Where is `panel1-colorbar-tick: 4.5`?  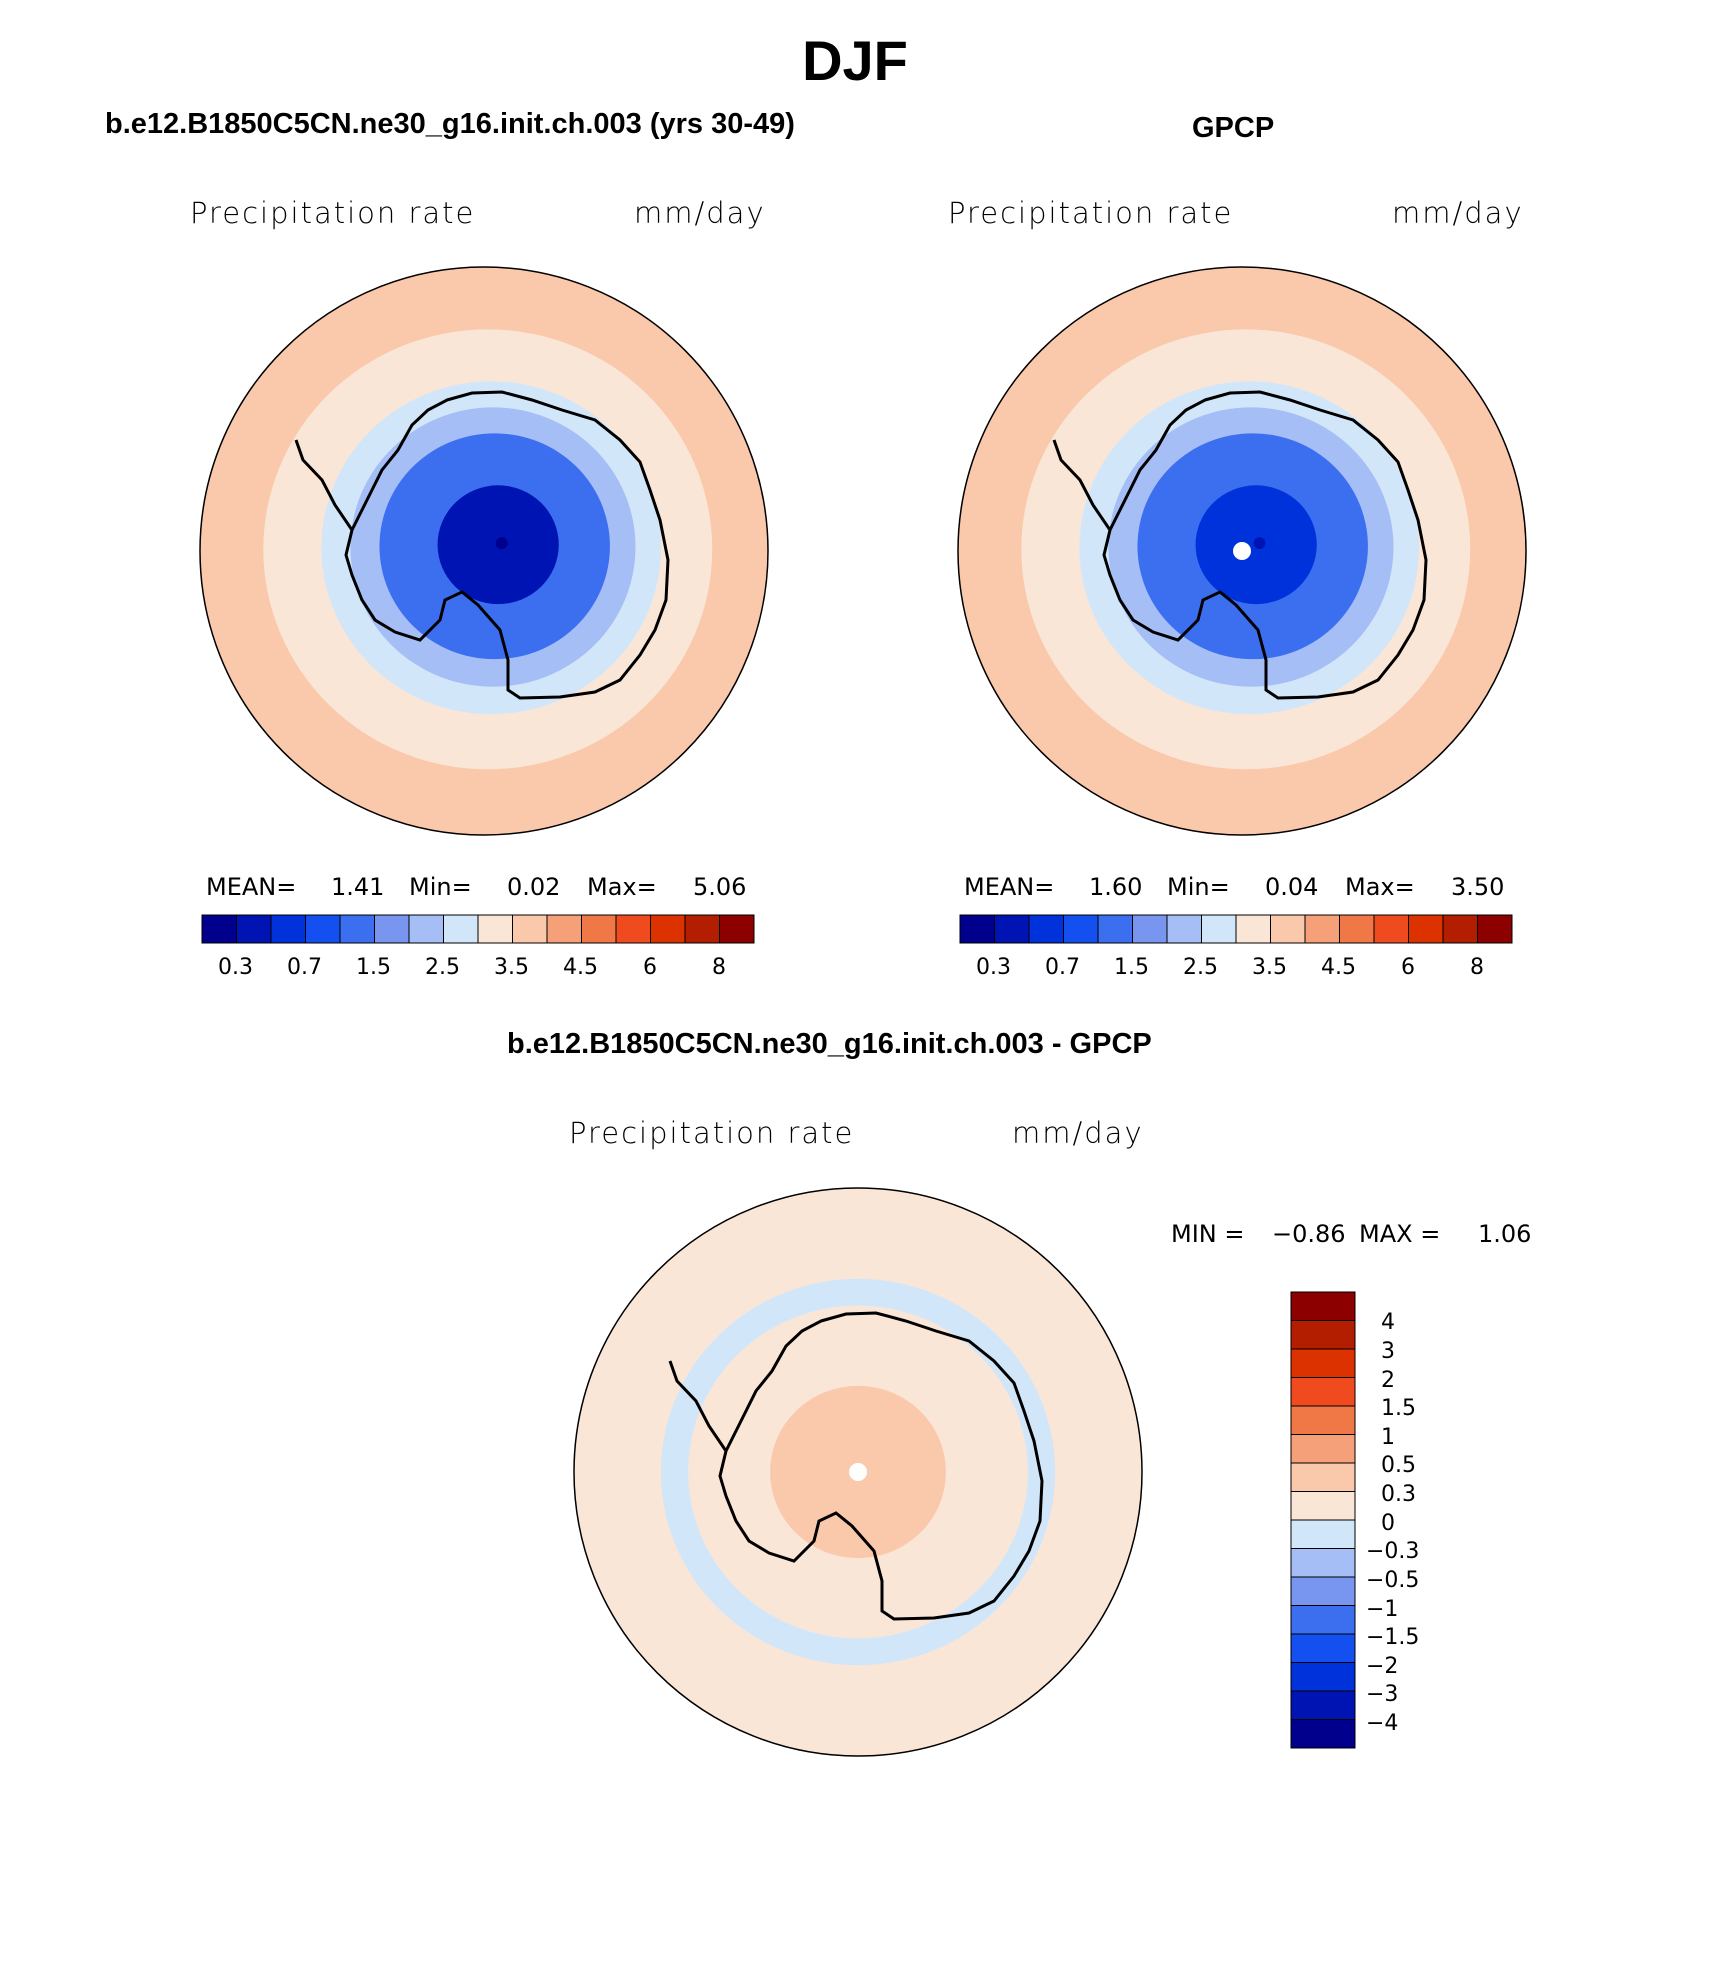 panel1-colorbar-tick: 4.5 is located at coordinates (580, 967).